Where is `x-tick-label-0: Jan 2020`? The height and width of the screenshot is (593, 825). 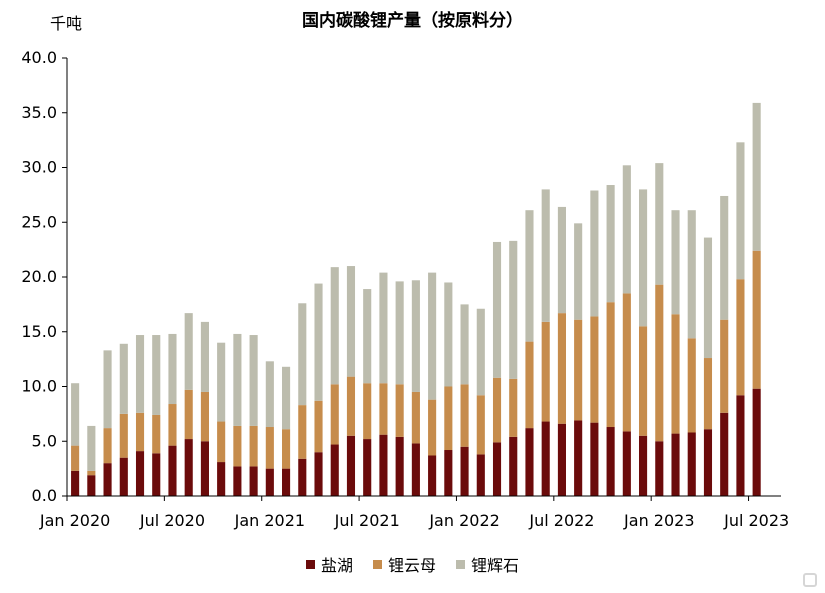 x-tick-label-0: Jan 2020 is located at coordinates (74, 520).